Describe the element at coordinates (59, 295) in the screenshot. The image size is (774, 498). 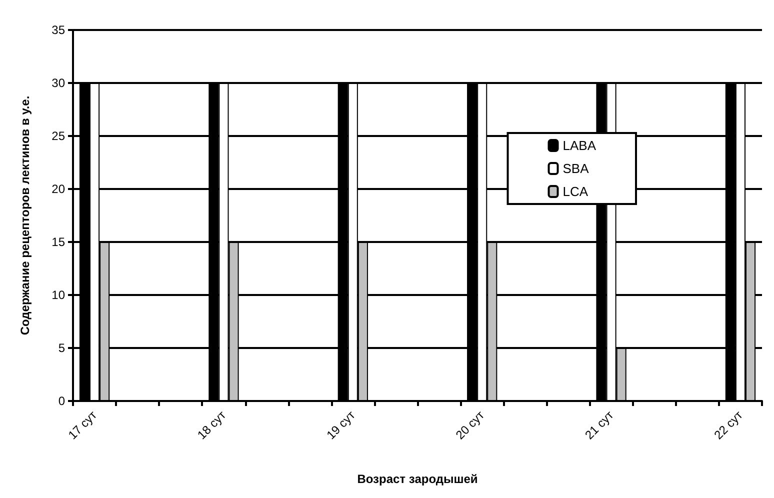
I see `y-tick-label: 10` at that location.